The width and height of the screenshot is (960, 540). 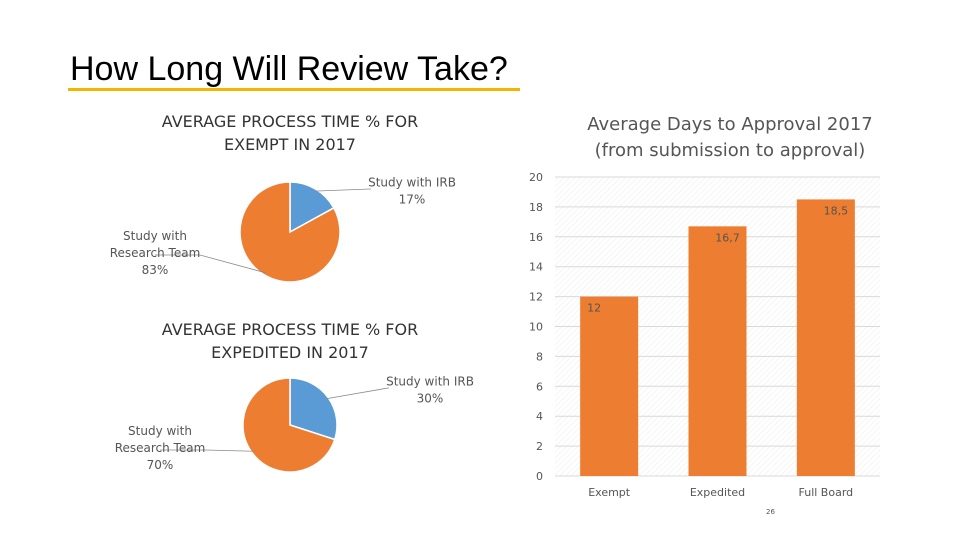 I want to click on exempt-slice-label-line: Research Team, so click(x=155, y=253).